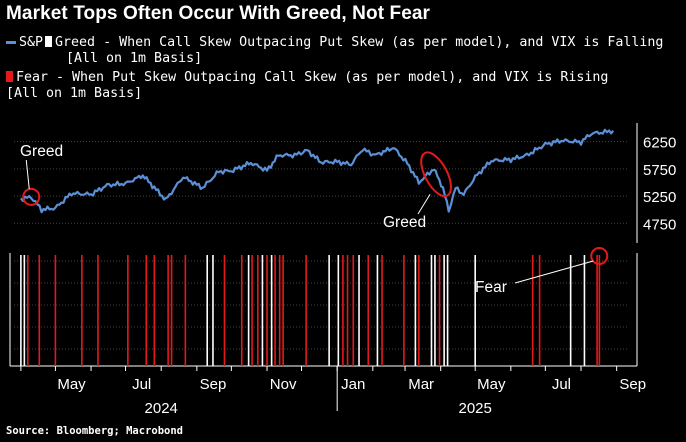 Image resolution: width=686 pixels, height=442 pixels. Describe the element at coordinates (283, 384) in the screenshot. I see `x-tick-label: Nov` at that location.